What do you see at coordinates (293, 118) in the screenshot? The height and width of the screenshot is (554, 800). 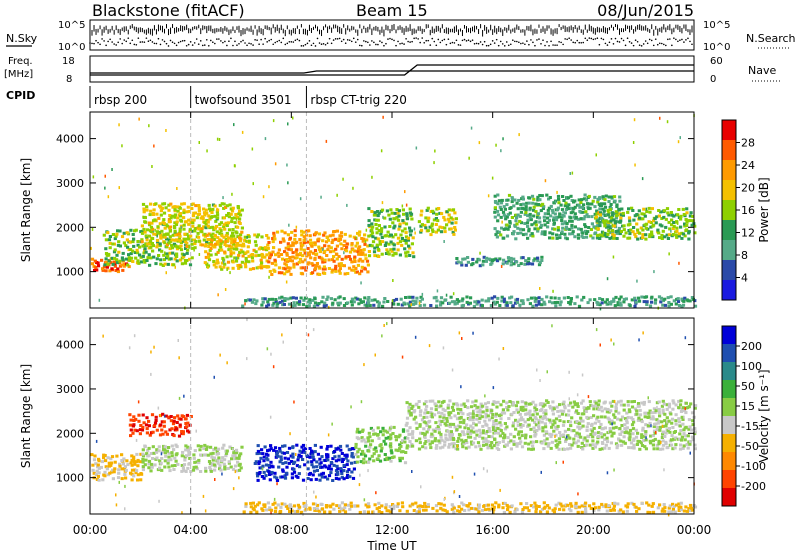 I see `scatter-cell` at bounding box center [293, 118].